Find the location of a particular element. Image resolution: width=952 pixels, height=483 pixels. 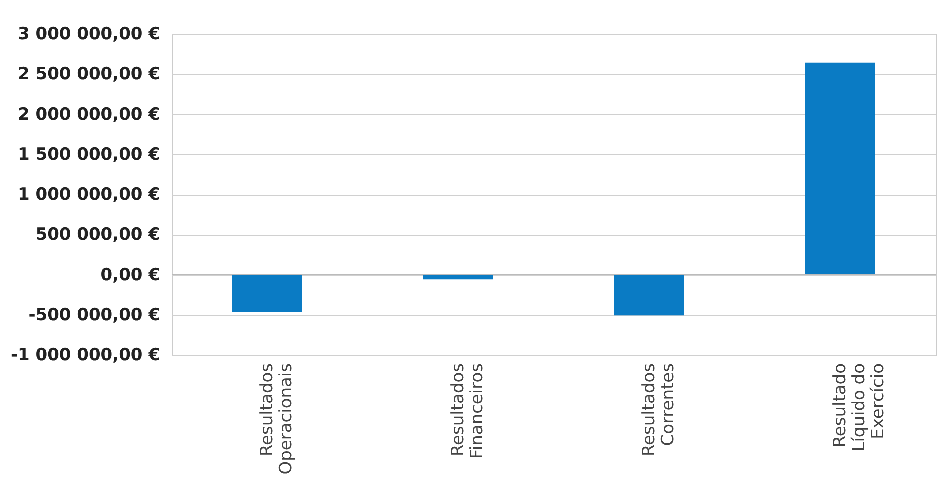

y-tick-label: 1 000 000,00 € is located at coordinates (89, 195).